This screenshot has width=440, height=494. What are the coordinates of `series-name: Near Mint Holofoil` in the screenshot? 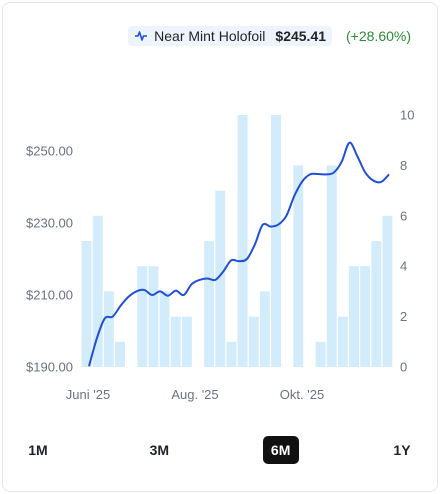 It's located at (210, 36).